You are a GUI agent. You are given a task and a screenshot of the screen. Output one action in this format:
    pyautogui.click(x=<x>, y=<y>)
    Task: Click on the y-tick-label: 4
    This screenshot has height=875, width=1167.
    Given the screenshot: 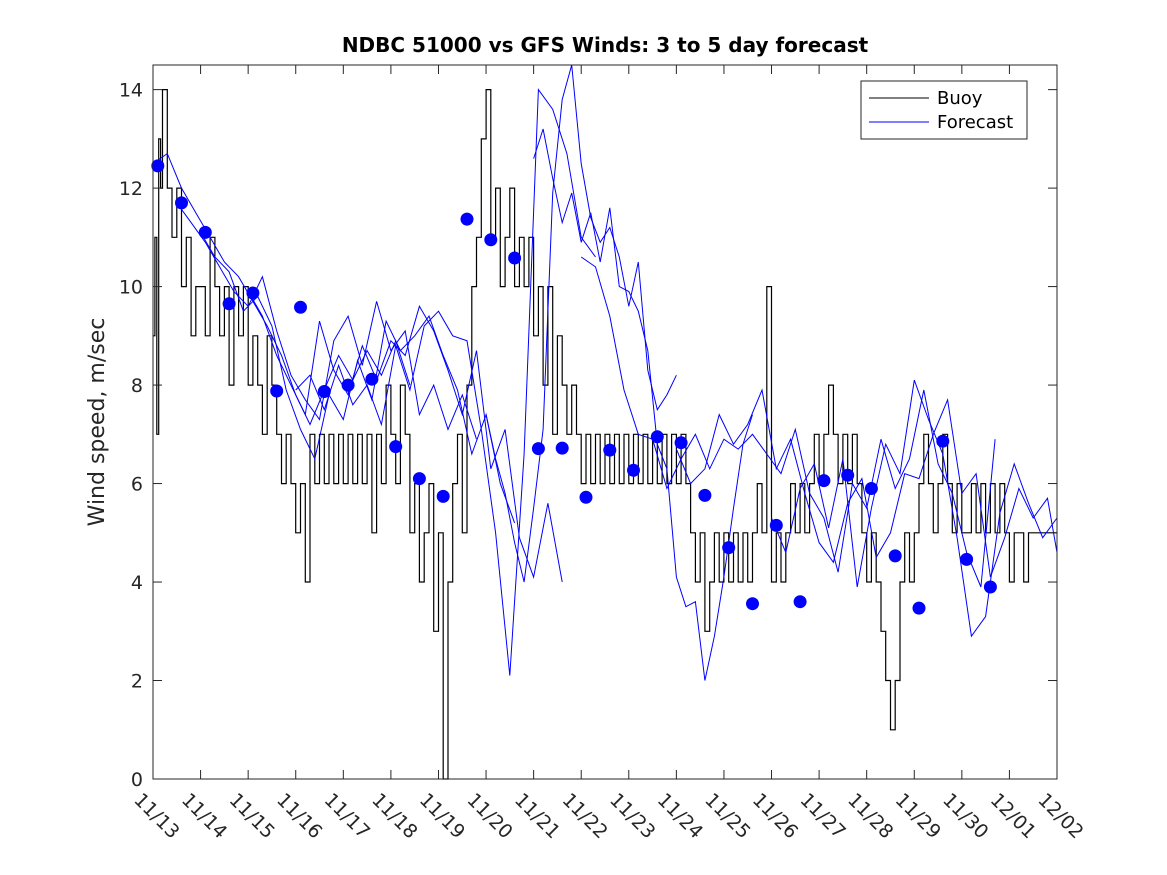 What is the action you would take?
    pyautogui.click(x=137, y=583)
    